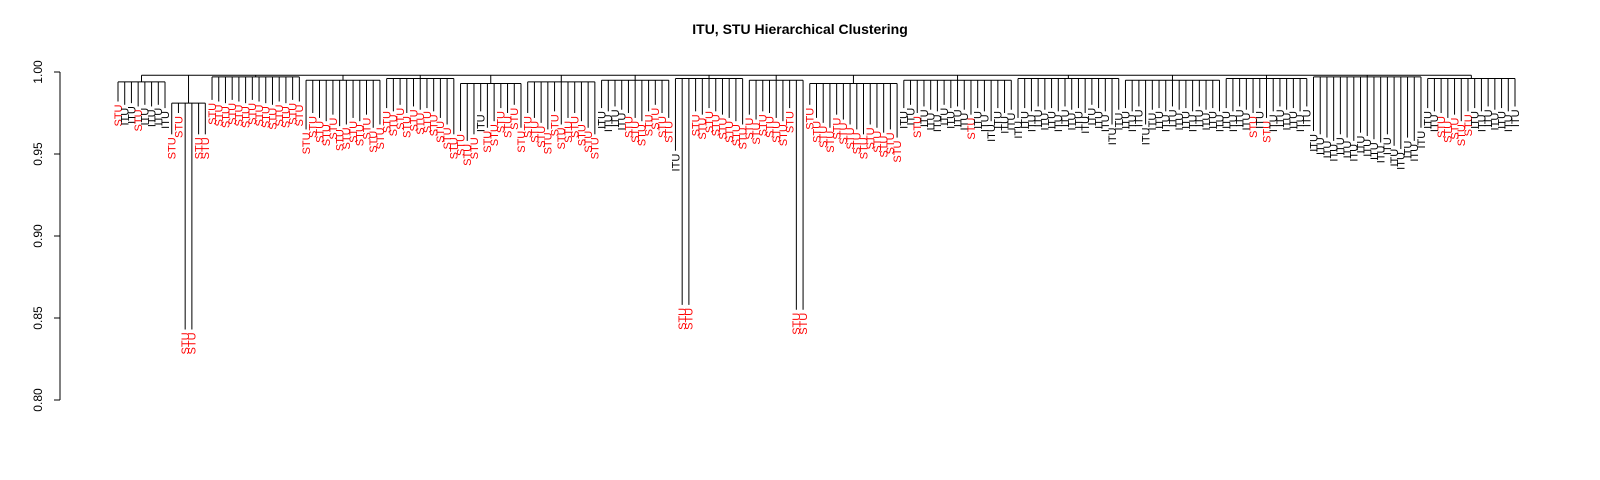  Describe the element at coordinates (38, 154) in the screenshot. I see `y-tick-label: 0.95` at that location.